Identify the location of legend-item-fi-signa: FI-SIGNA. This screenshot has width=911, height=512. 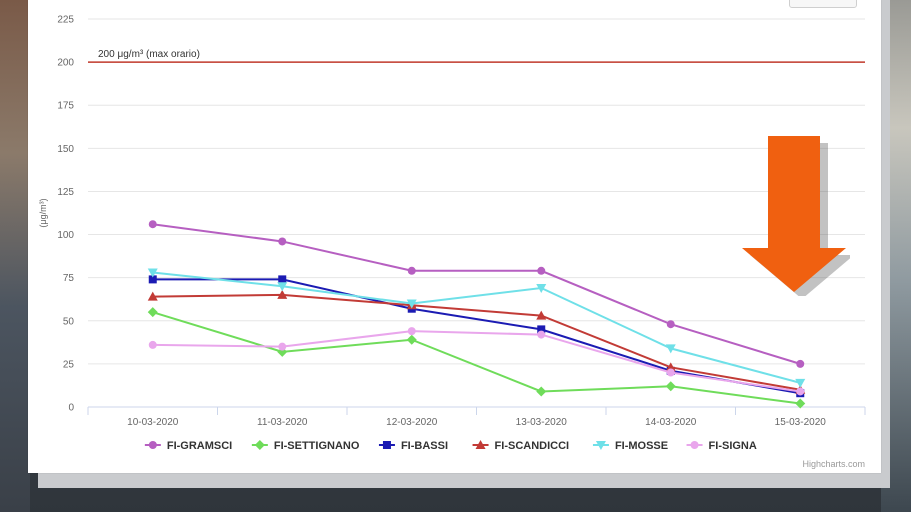
(721, 446).